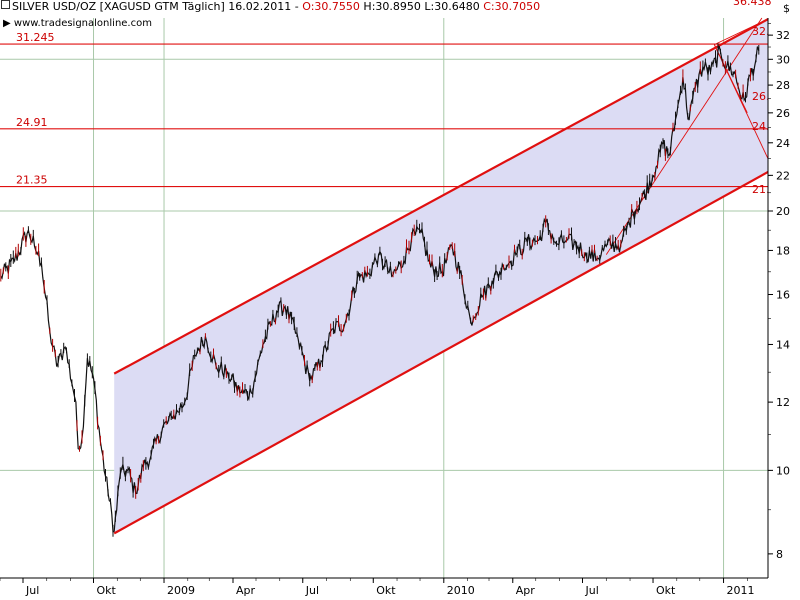  I want to click on level-label: 31.245, so click(35, 37).